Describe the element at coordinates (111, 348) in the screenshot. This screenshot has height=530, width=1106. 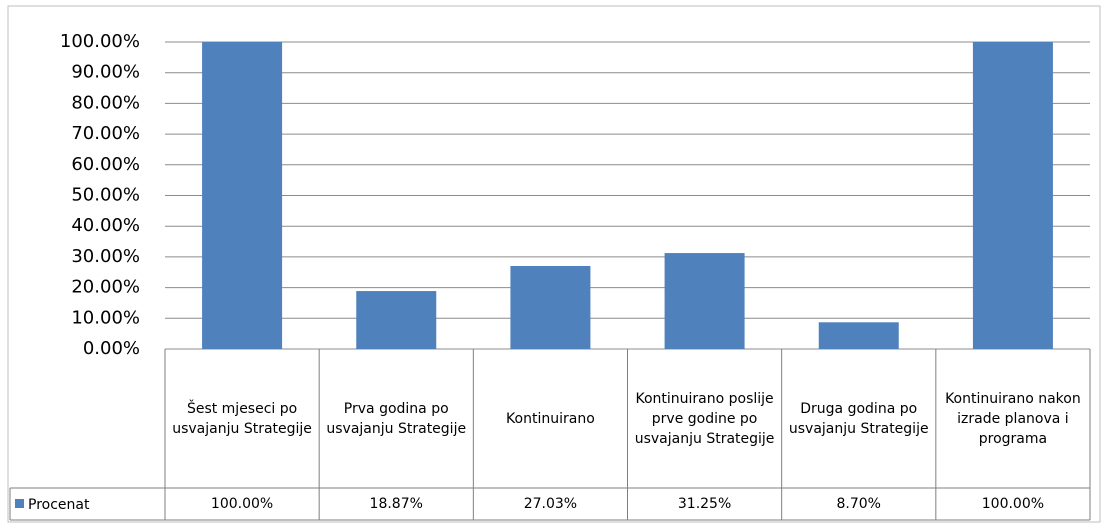
I see `y-tick-label: 0.00%` at that location.